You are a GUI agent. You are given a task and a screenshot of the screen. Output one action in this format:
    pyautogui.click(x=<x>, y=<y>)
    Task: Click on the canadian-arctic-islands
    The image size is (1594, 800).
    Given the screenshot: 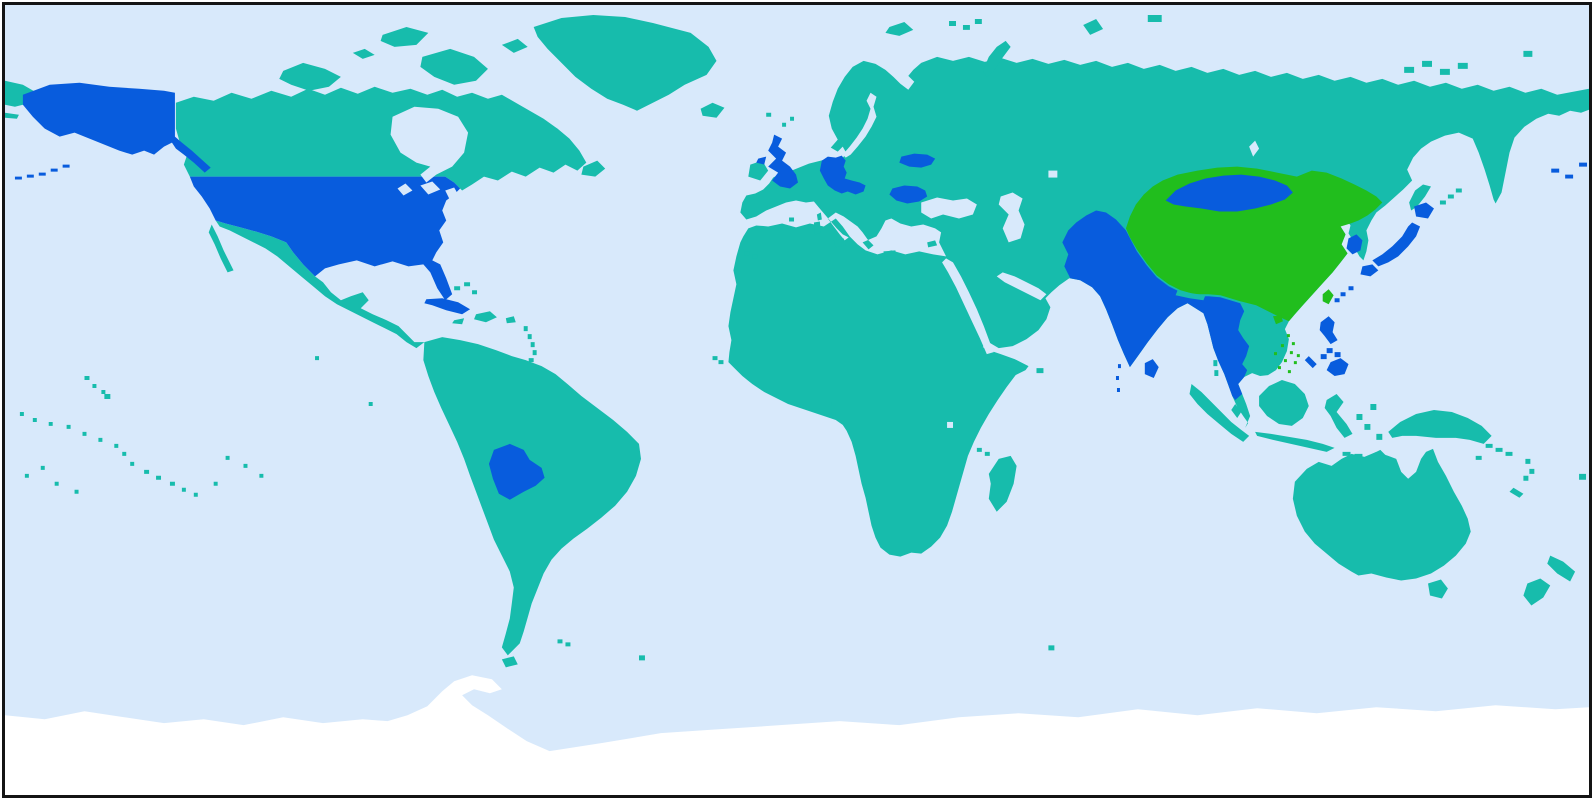 What is the action you would take?
    pyautogui.click(x=442, y=101)
    